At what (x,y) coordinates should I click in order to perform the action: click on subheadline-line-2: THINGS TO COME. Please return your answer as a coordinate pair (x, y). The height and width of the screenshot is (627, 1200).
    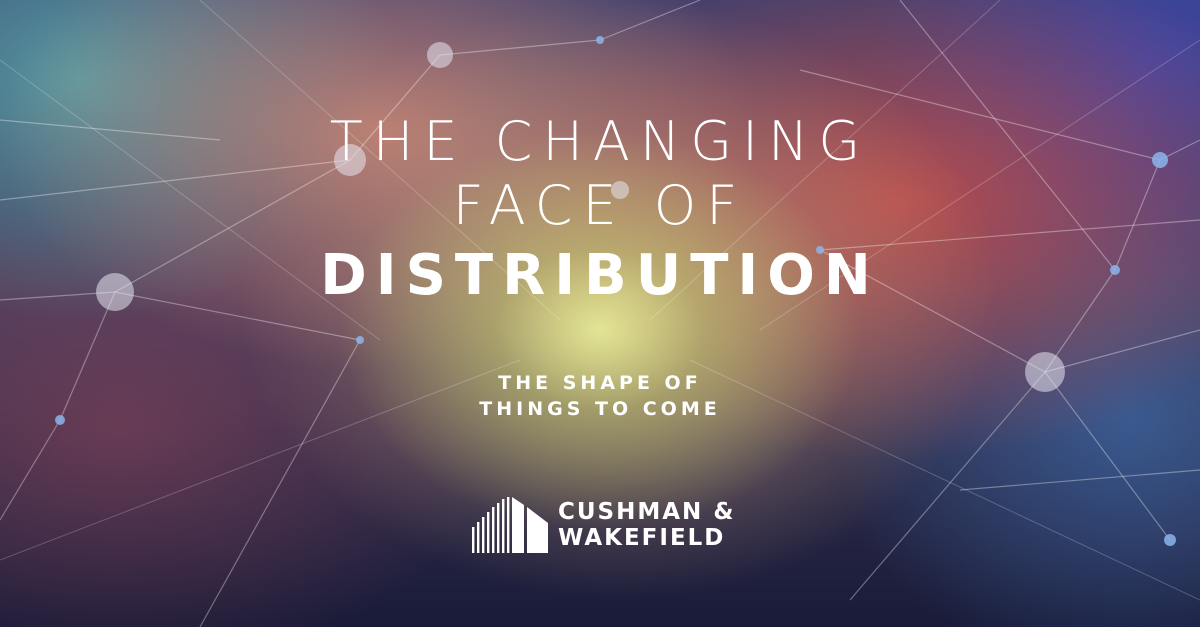
    Looking at the image, I should click on (600, 409).